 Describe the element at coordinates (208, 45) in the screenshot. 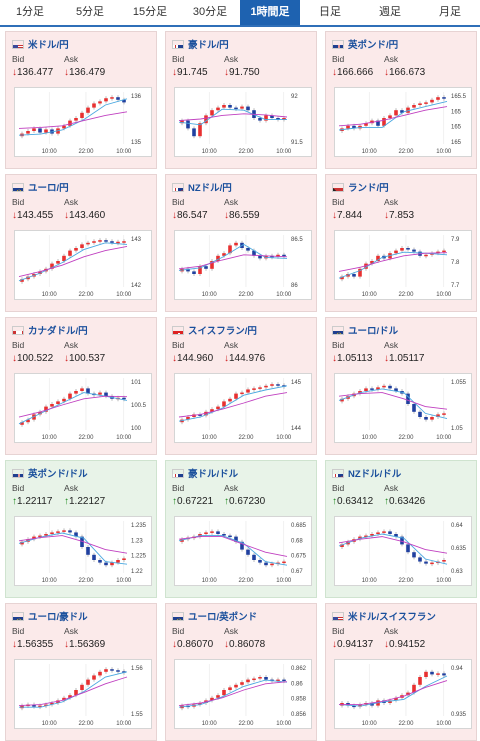

I see `pair-name: 豪ドル/円` at that location.